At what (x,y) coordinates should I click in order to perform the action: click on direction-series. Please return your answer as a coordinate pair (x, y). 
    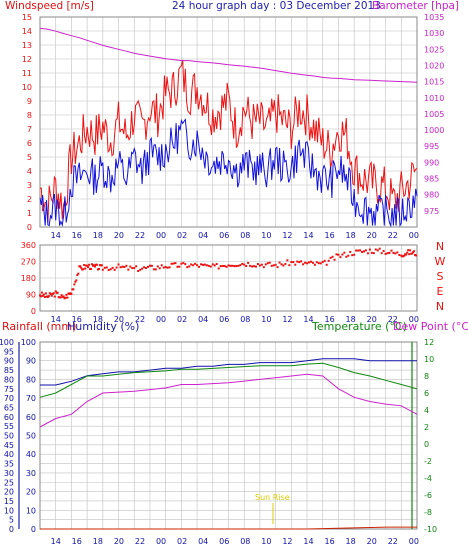
    Looking at the image, I should click on (228, 273).